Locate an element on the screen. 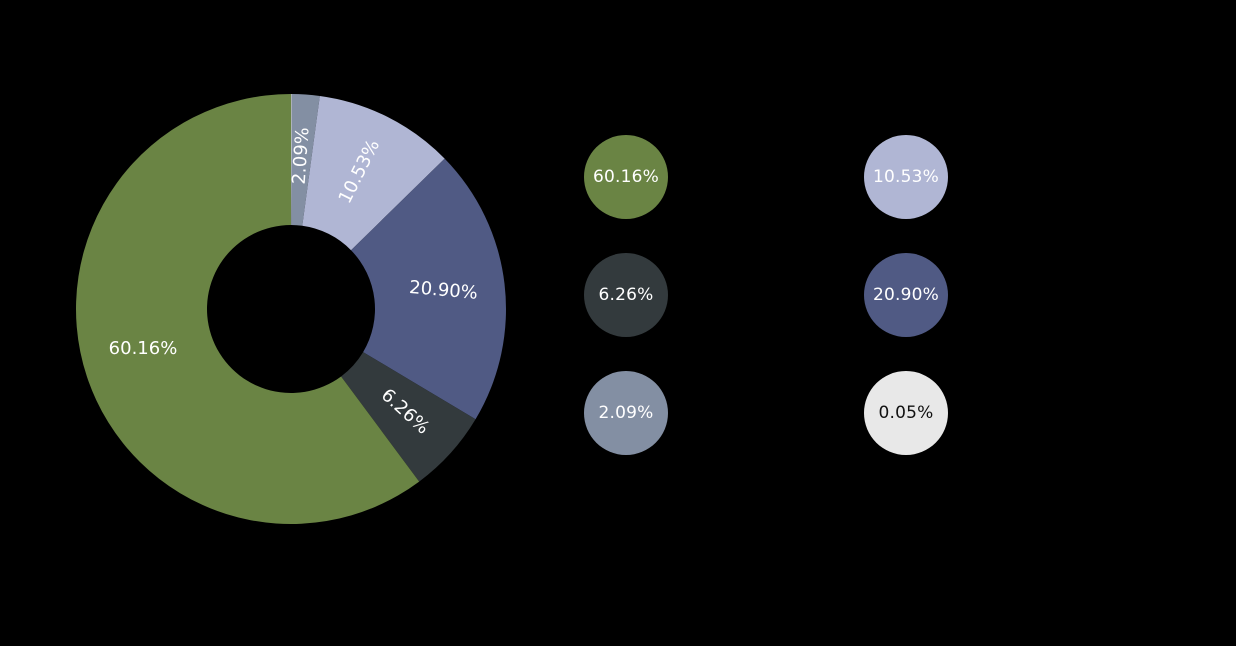  slice-label: 2.09% is located at coordinates (301, 156).